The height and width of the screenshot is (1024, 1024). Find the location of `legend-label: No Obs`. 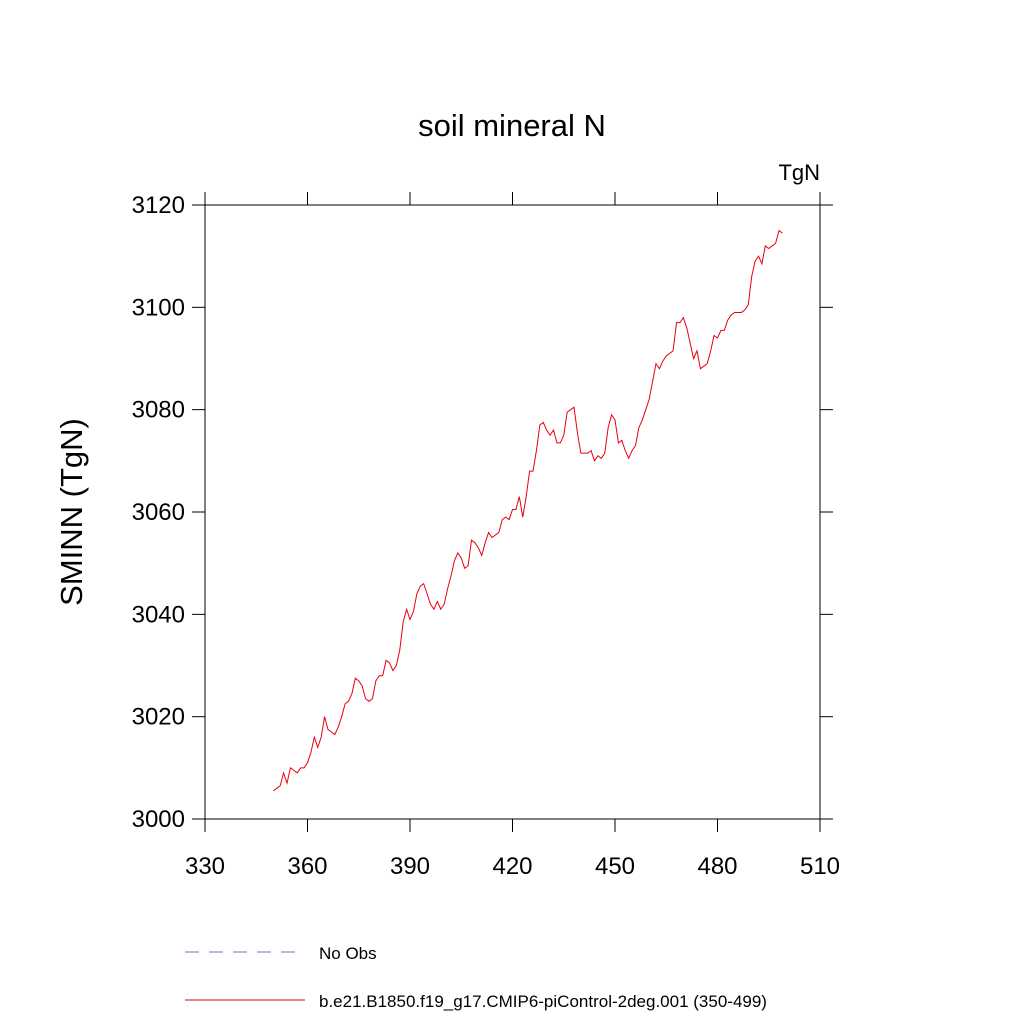

legend-label: No Obs is located at coordinates (348, 953).